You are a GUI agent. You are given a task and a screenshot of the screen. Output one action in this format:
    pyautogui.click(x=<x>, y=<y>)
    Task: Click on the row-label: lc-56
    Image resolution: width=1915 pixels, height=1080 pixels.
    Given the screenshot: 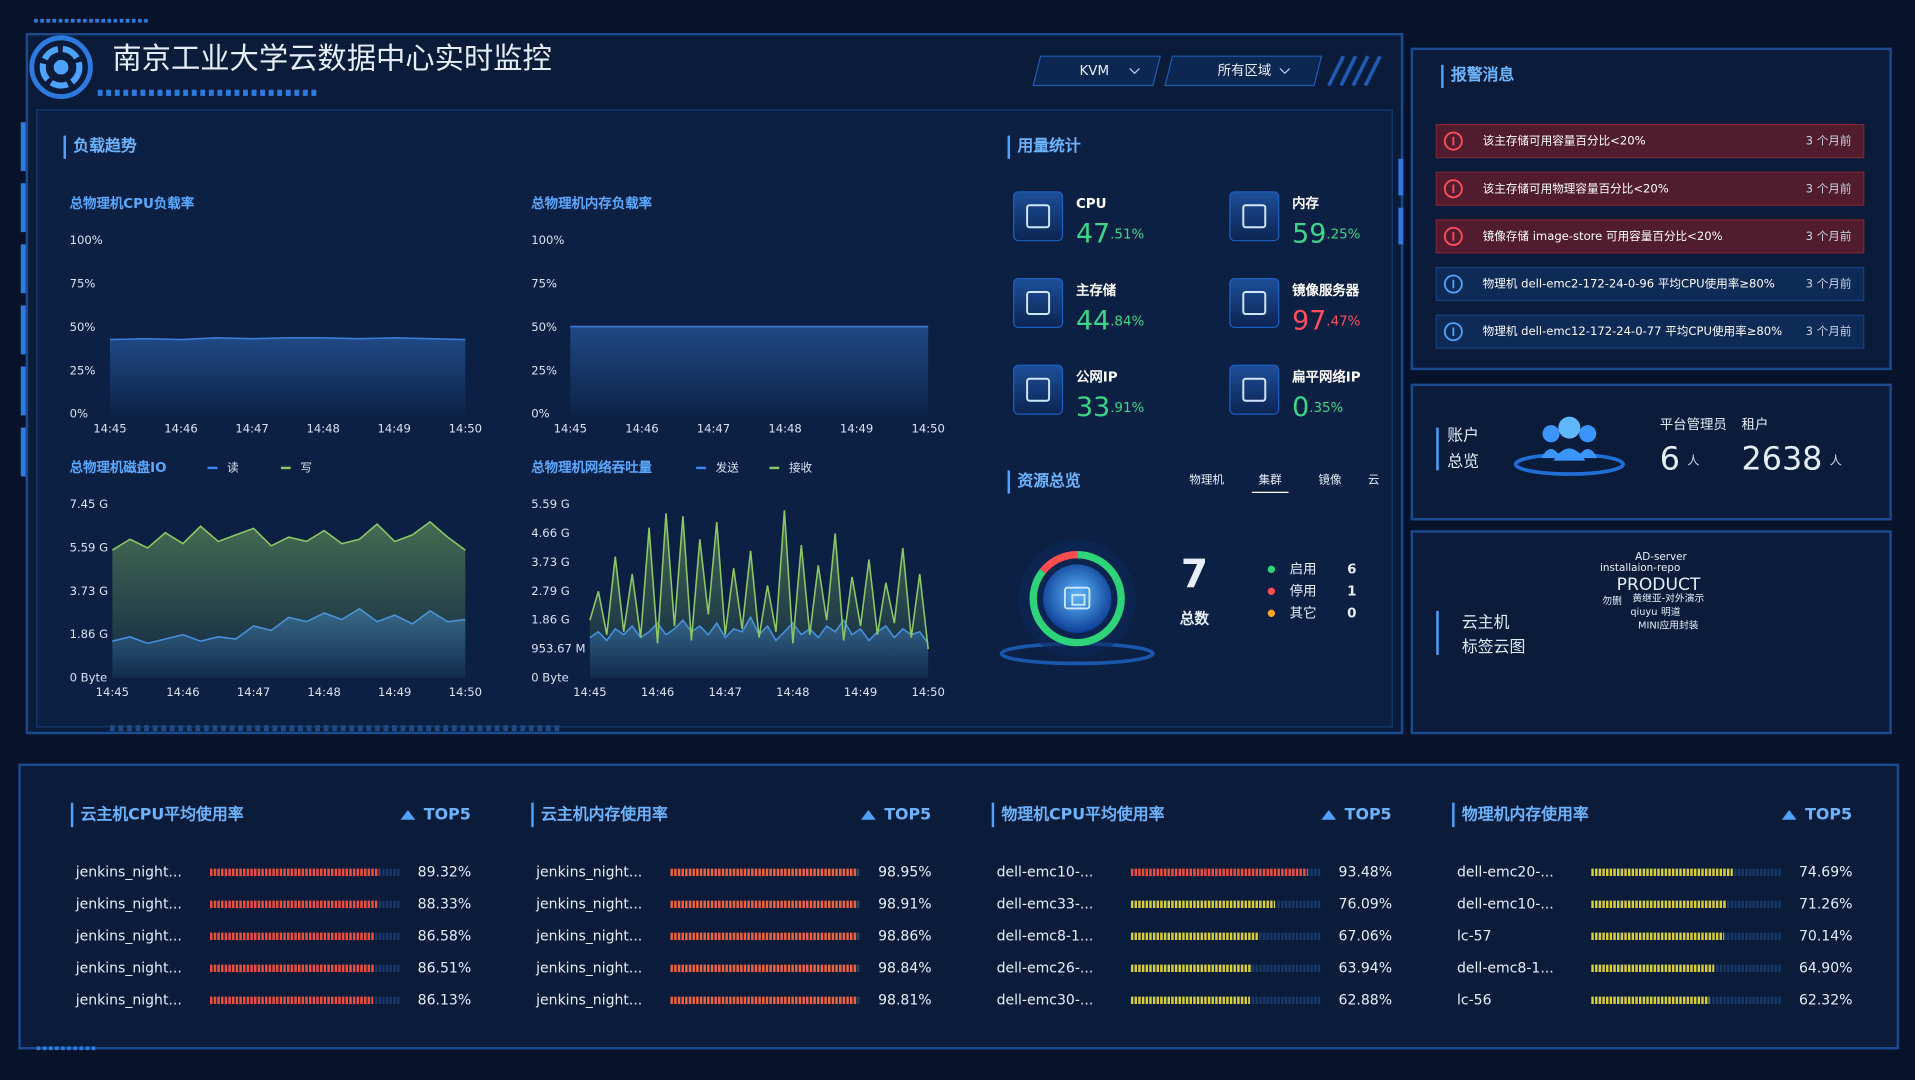 What is the action you would take?
    pyautogui.click(x=1474, y=1000)
    